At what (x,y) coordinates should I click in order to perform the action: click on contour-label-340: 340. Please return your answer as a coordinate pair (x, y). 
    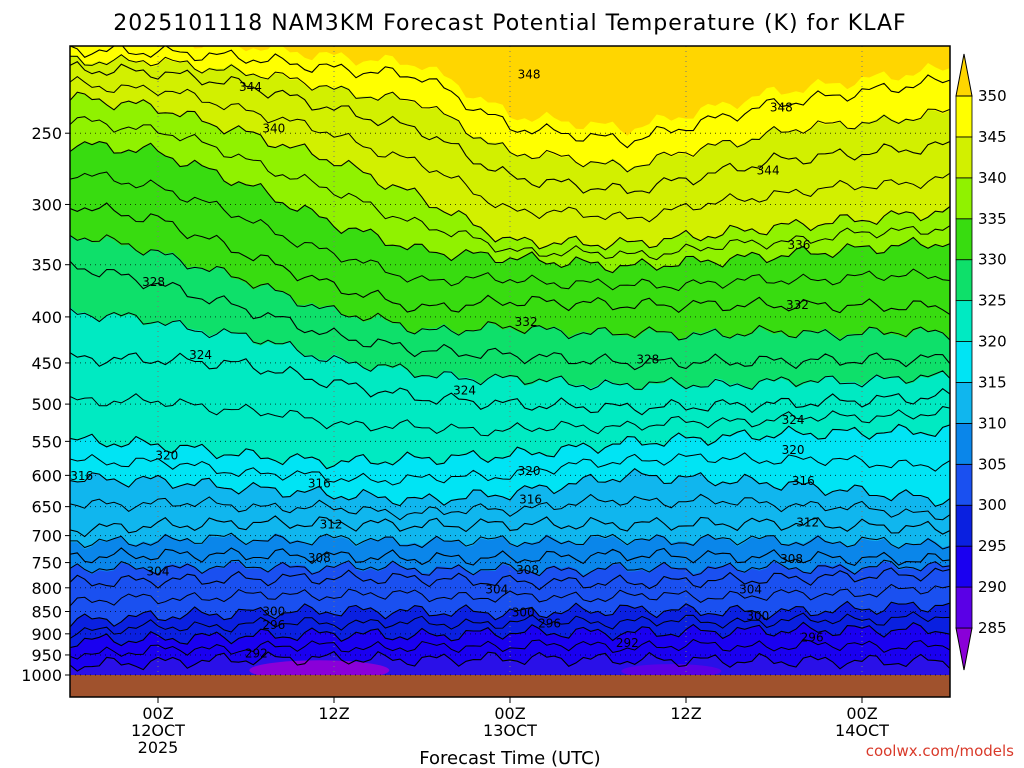
    Looking at the image, I should click on (273, 128).